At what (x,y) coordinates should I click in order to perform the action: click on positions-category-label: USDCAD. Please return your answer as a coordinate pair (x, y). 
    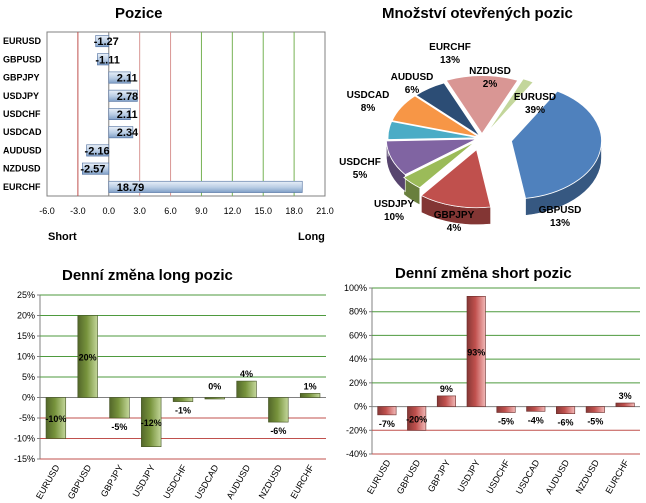
    Looking at the image, I should click on (22, 132).